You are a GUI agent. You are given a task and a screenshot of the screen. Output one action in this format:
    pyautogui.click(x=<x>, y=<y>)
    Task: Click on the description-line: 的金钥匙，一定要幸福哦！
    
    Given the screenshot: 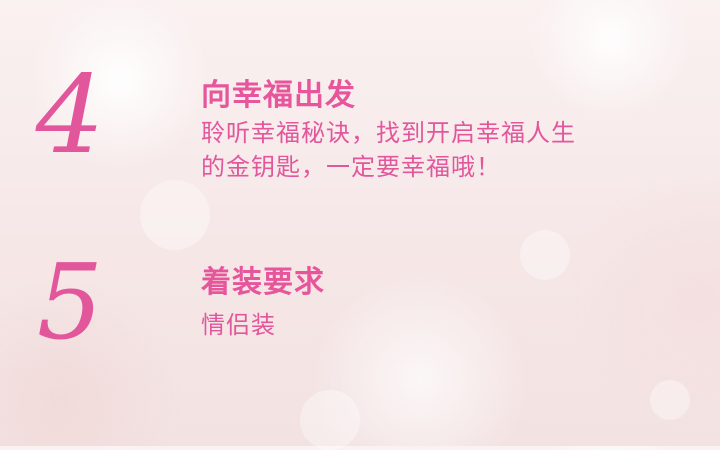 What is the action you would take?
    pyautogui.click(x=351, y=167)
    